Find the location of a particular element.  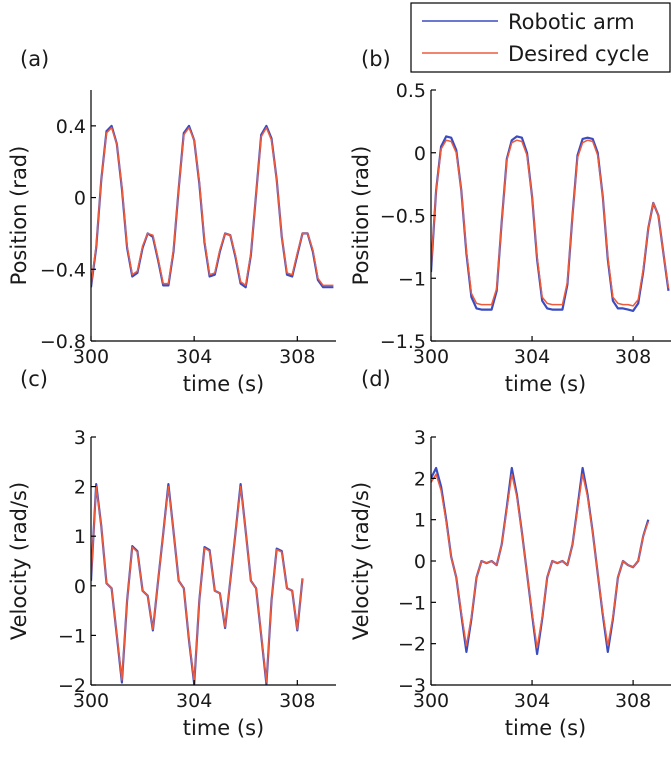

y-tick-label: −0.4 is located at coordinates (63, 270).